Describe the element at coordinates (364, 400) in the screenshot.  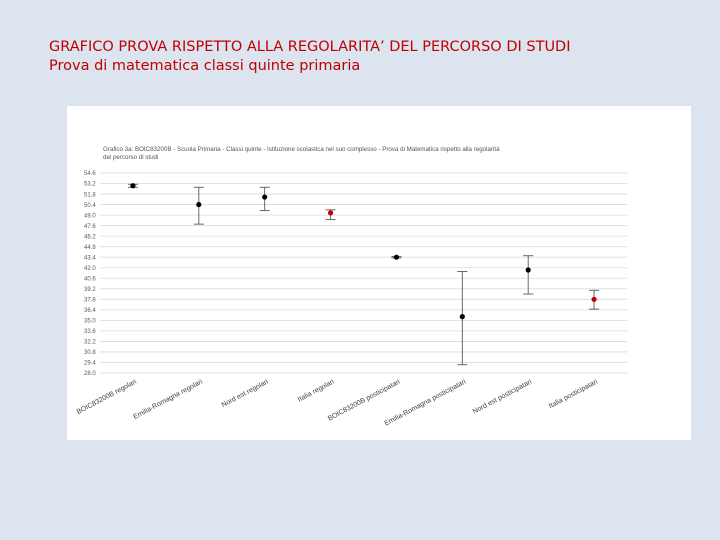
I see `x-category-label: BOIC83200B posticipatari` at that location.